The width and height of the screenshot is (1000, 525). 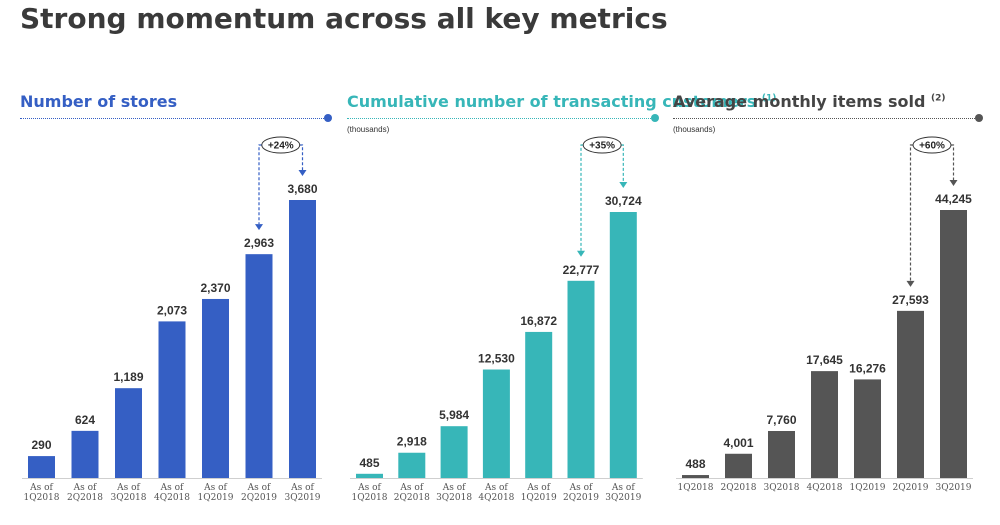 I want to click on customers-growth-label: +35%, so click(x=602, y=146).